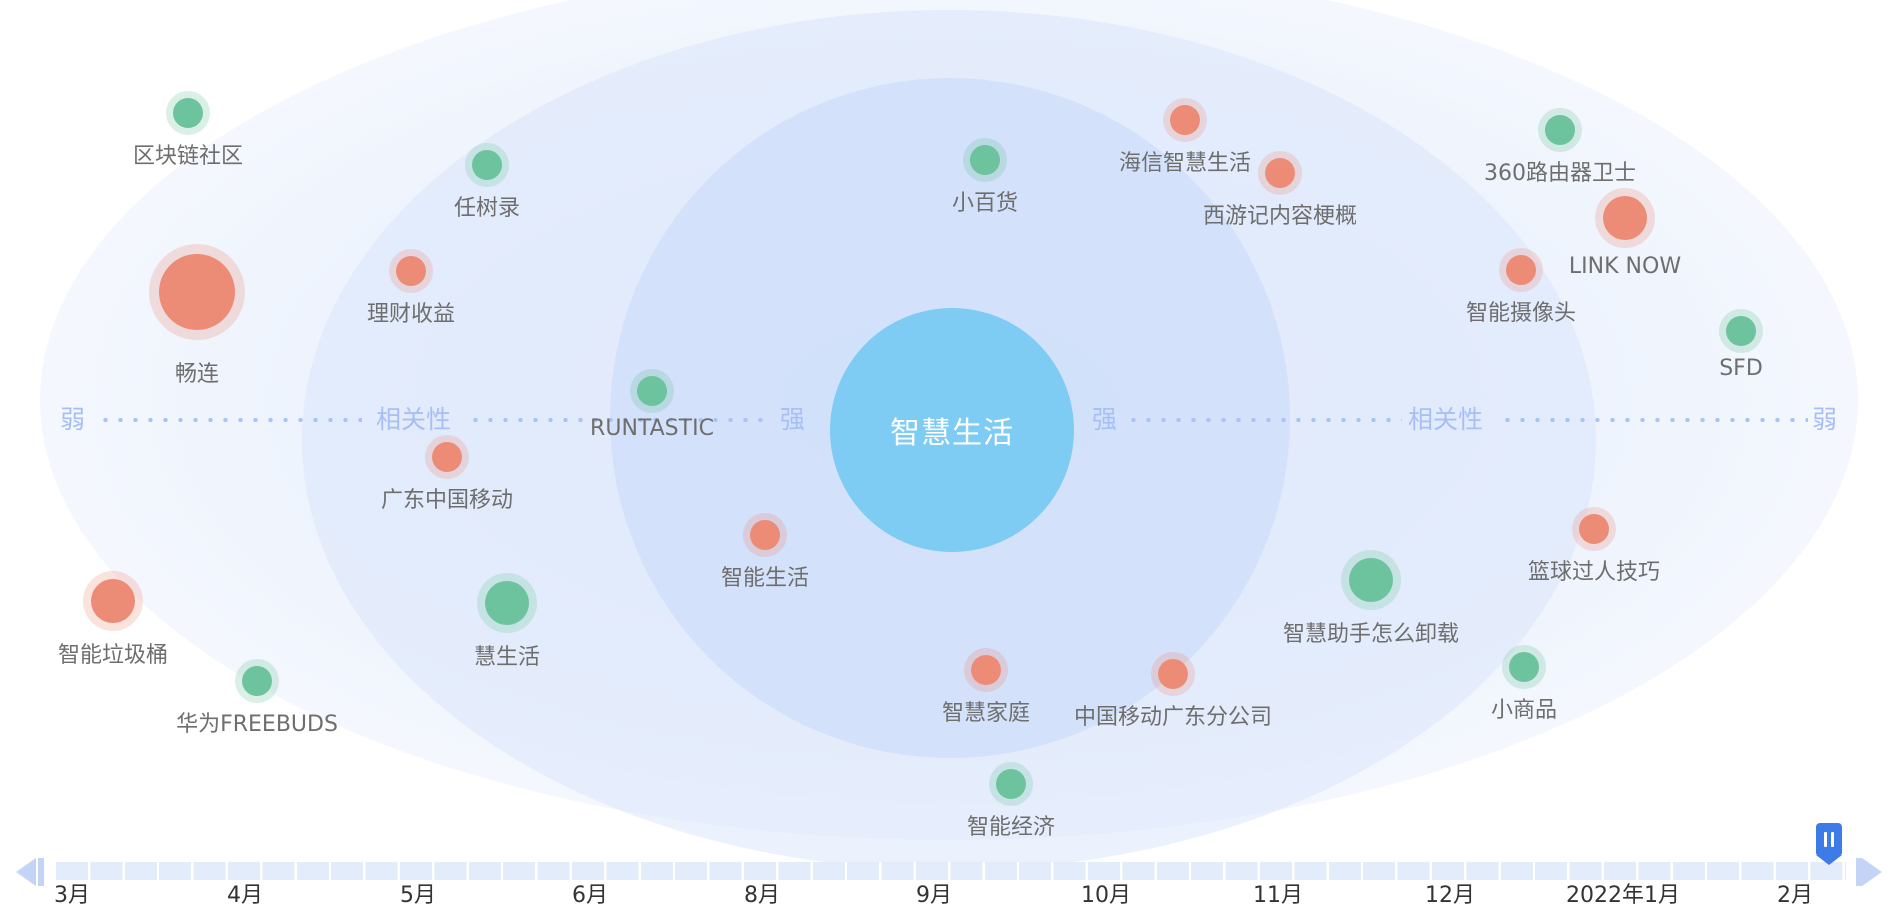 The height and width of the screenshot is (918, 1898). Describe the element at coordinates (1654, 420) in the screenshot. I see `axis-dots-right-outer` at that location.